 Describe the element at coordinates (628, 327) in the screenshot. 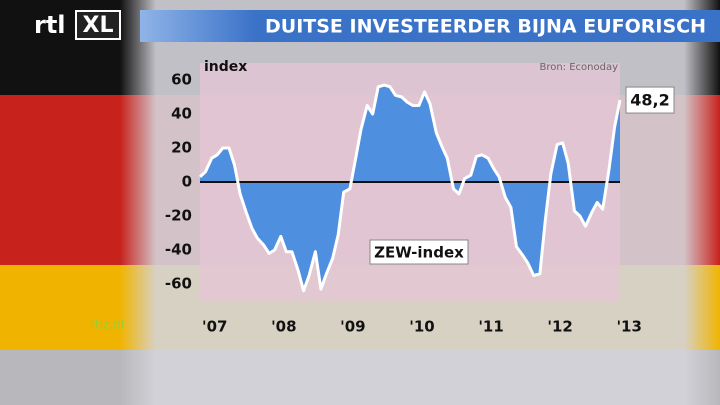

I see `x-tick-label: '13` at that location.